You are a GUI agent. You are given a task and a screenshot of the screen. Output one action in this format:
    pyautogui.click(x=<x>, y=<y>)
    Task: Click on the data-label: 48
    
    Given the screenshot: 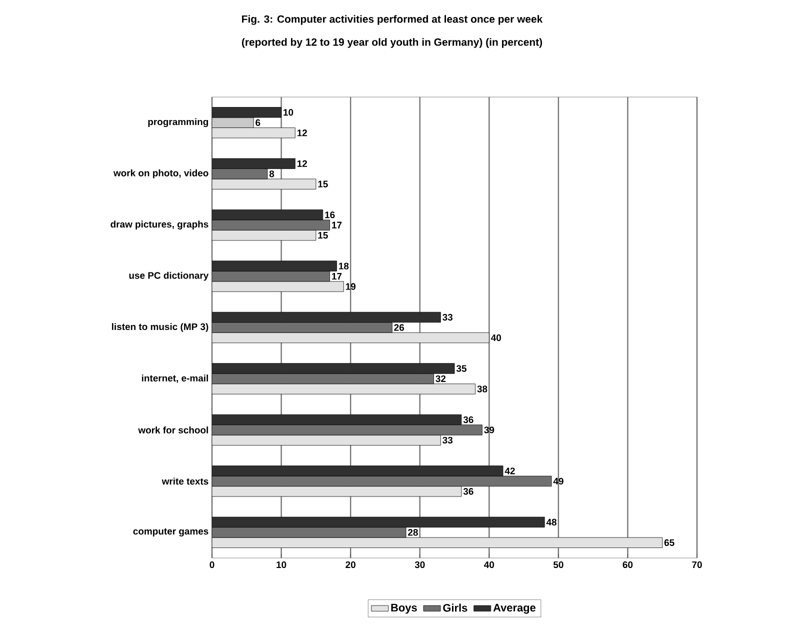 What is the action you would take?
    pyautogui.click(x=551, y=522)
    